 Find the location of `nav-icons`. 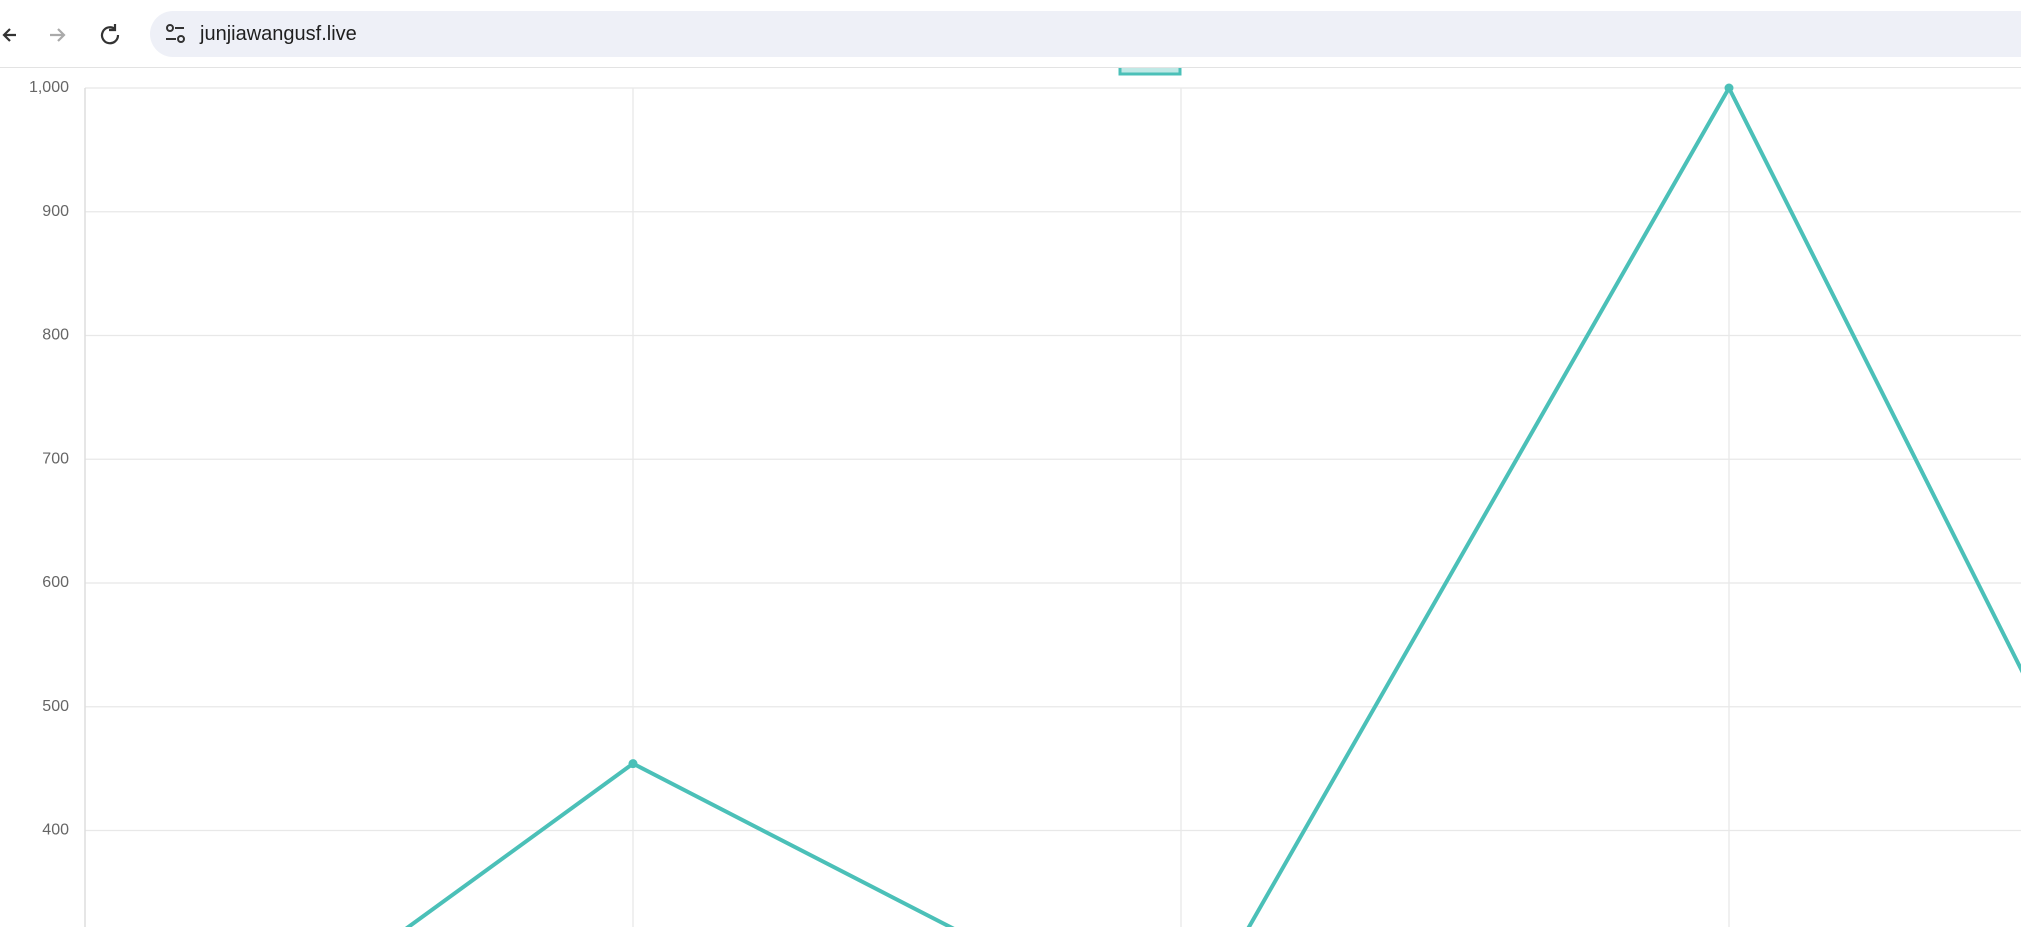

nav-icons is located at coordinates (61, 34).